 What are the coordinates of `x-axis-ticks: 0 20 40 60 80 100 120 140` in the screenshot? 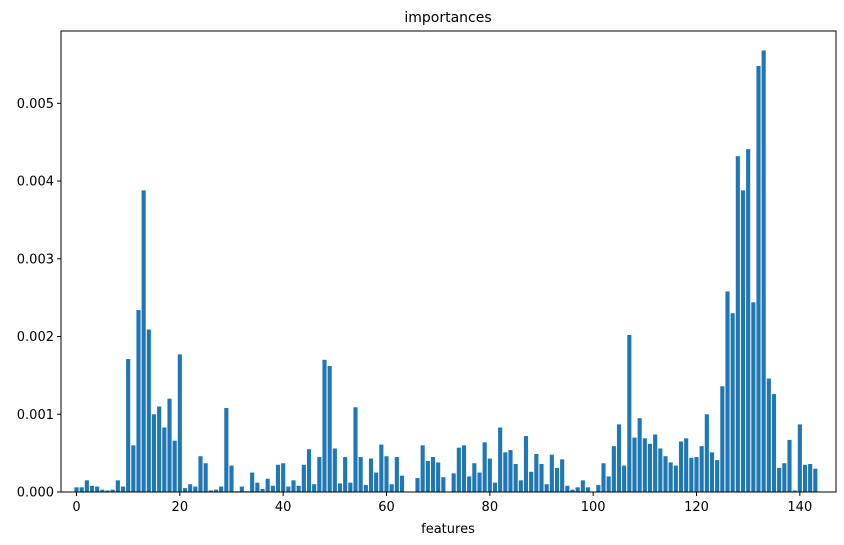 It's located at (442, 503).